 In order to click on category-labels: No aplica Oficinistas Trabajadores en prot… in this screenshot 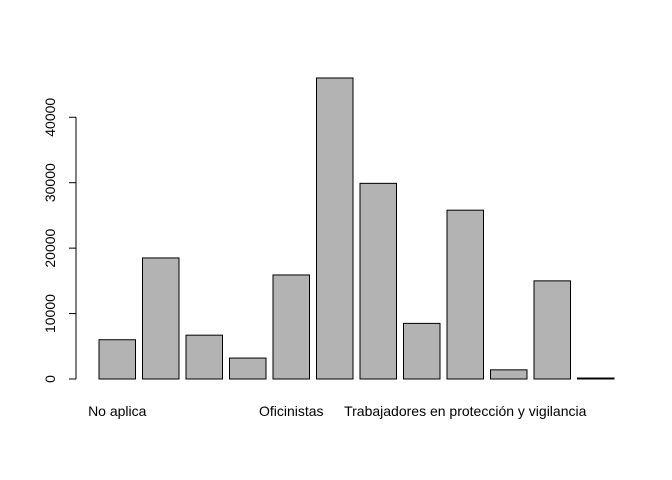, I will do `click(337, 411)`.